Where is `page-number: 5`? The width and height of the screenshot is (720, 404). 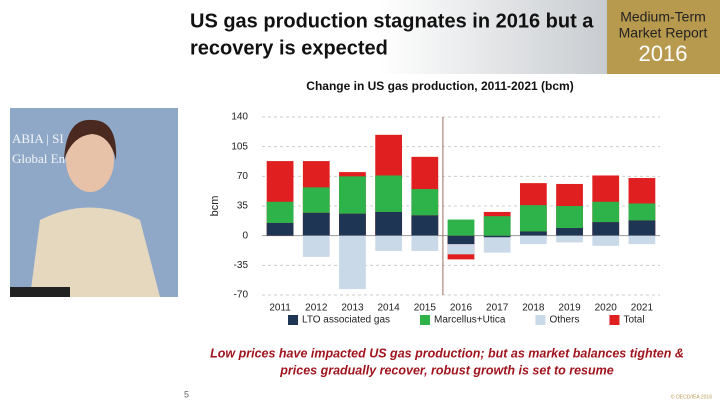 page-number: 5 is located at coordinates (186, 394).